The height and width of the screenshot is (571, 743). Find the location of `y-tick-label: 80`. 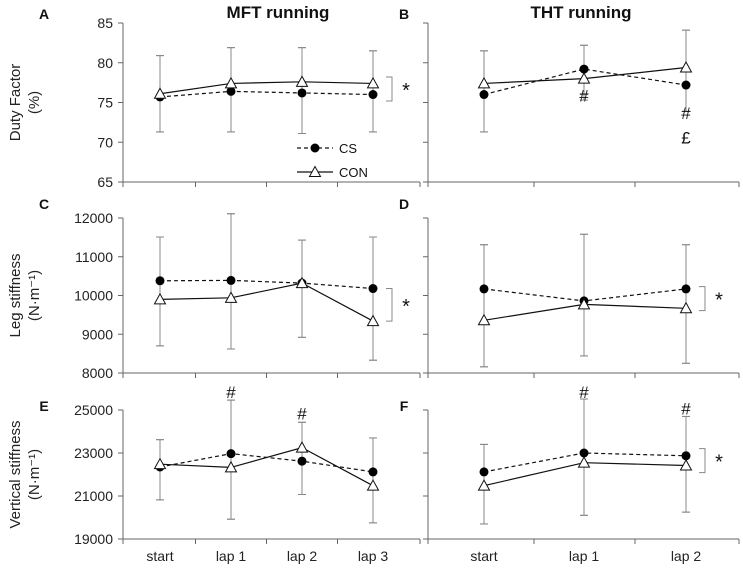

y-tick-label: 80 is located at coordinates (105, 63).